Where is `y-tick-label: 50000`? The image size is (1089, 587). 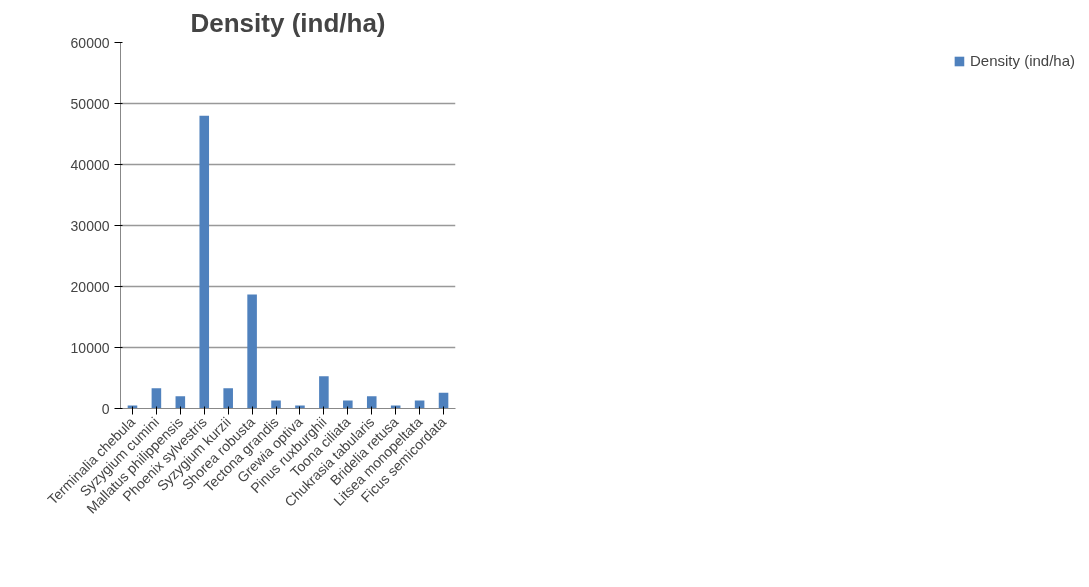
y-tick-label: 50000 is located at coordinates (90, 103).